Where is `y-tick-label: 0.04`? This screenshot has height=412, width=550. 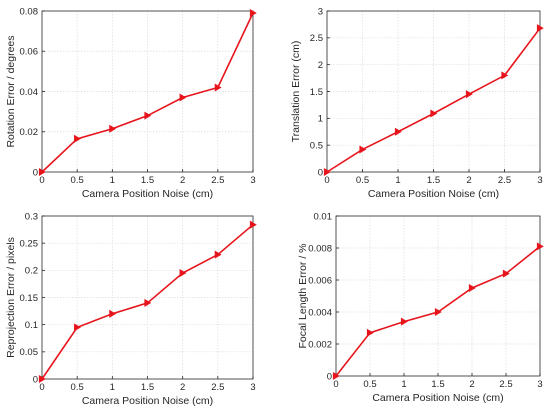 y-tick-label: 0.04 is located at coordinates (29, 92).